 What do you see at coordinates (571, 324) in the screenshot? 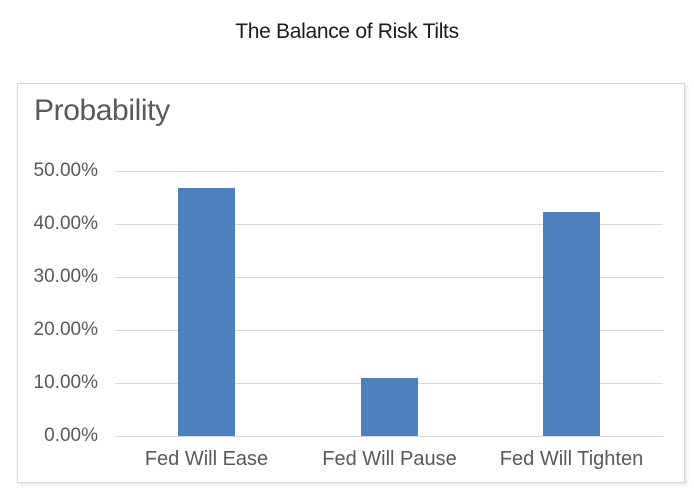
I see `bar-fed-will-tighten` at bounding box center [571, 324].